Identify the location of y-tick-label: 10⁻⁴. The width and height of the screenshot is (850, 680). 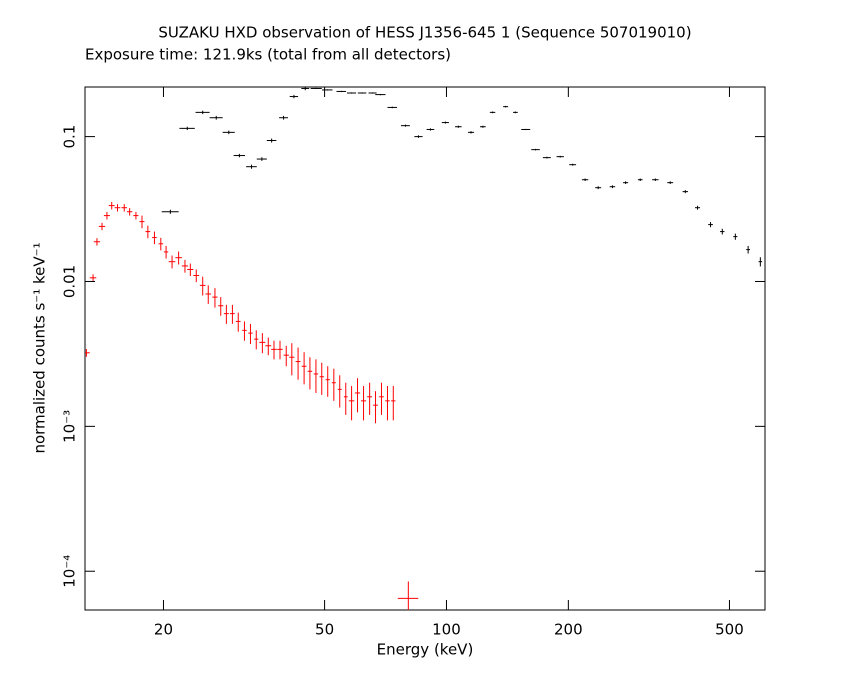
(70, 571).